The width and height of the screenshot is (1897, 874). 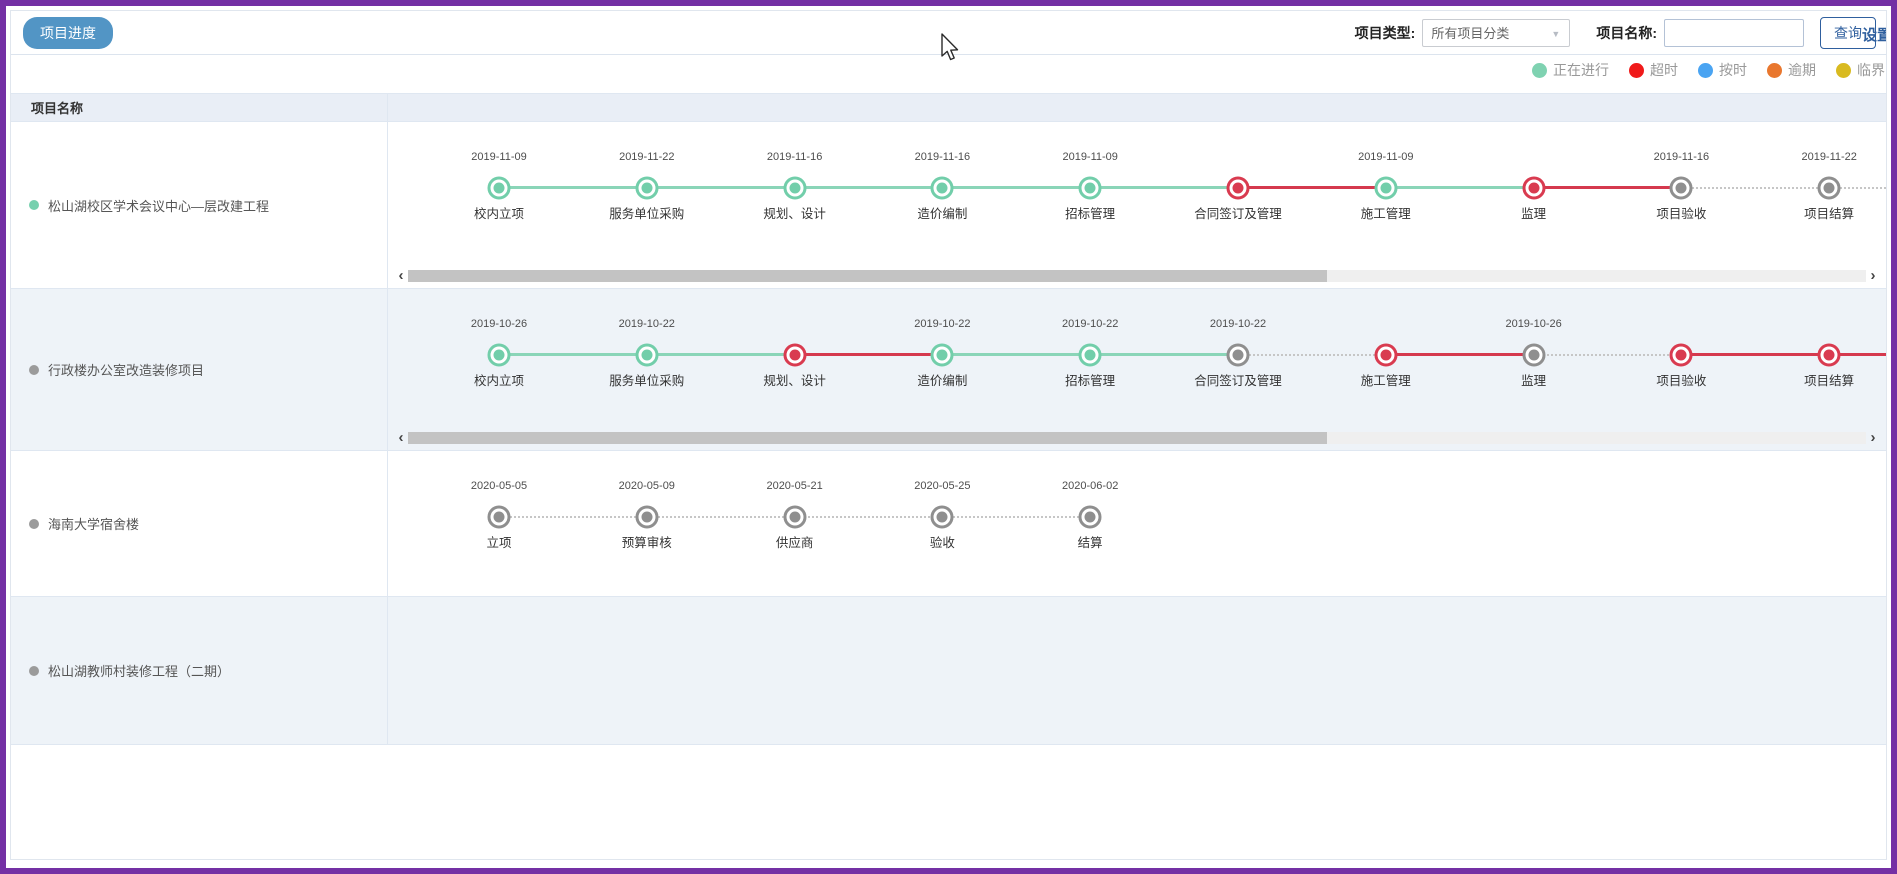 What do you see at coordinates (199, 205) in the screenshot?
I see `project-name-cell: 松山湖校区学术会议中心—层改建工程` at bounding box center [199, 205].